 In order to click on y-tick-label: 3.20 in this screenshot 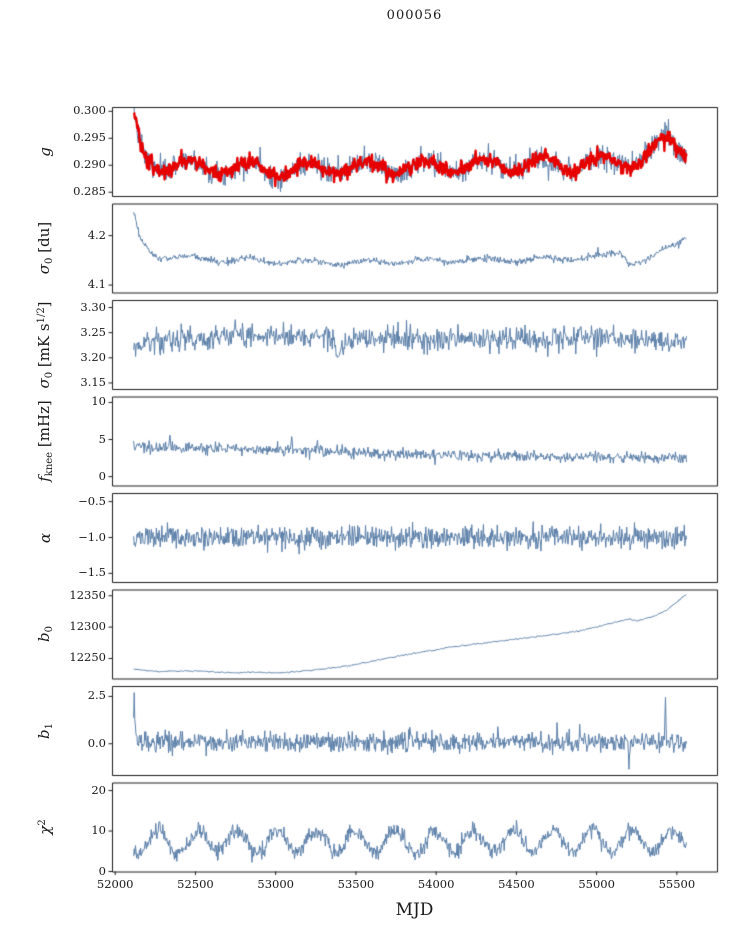, I will do `click(93, 356)`.